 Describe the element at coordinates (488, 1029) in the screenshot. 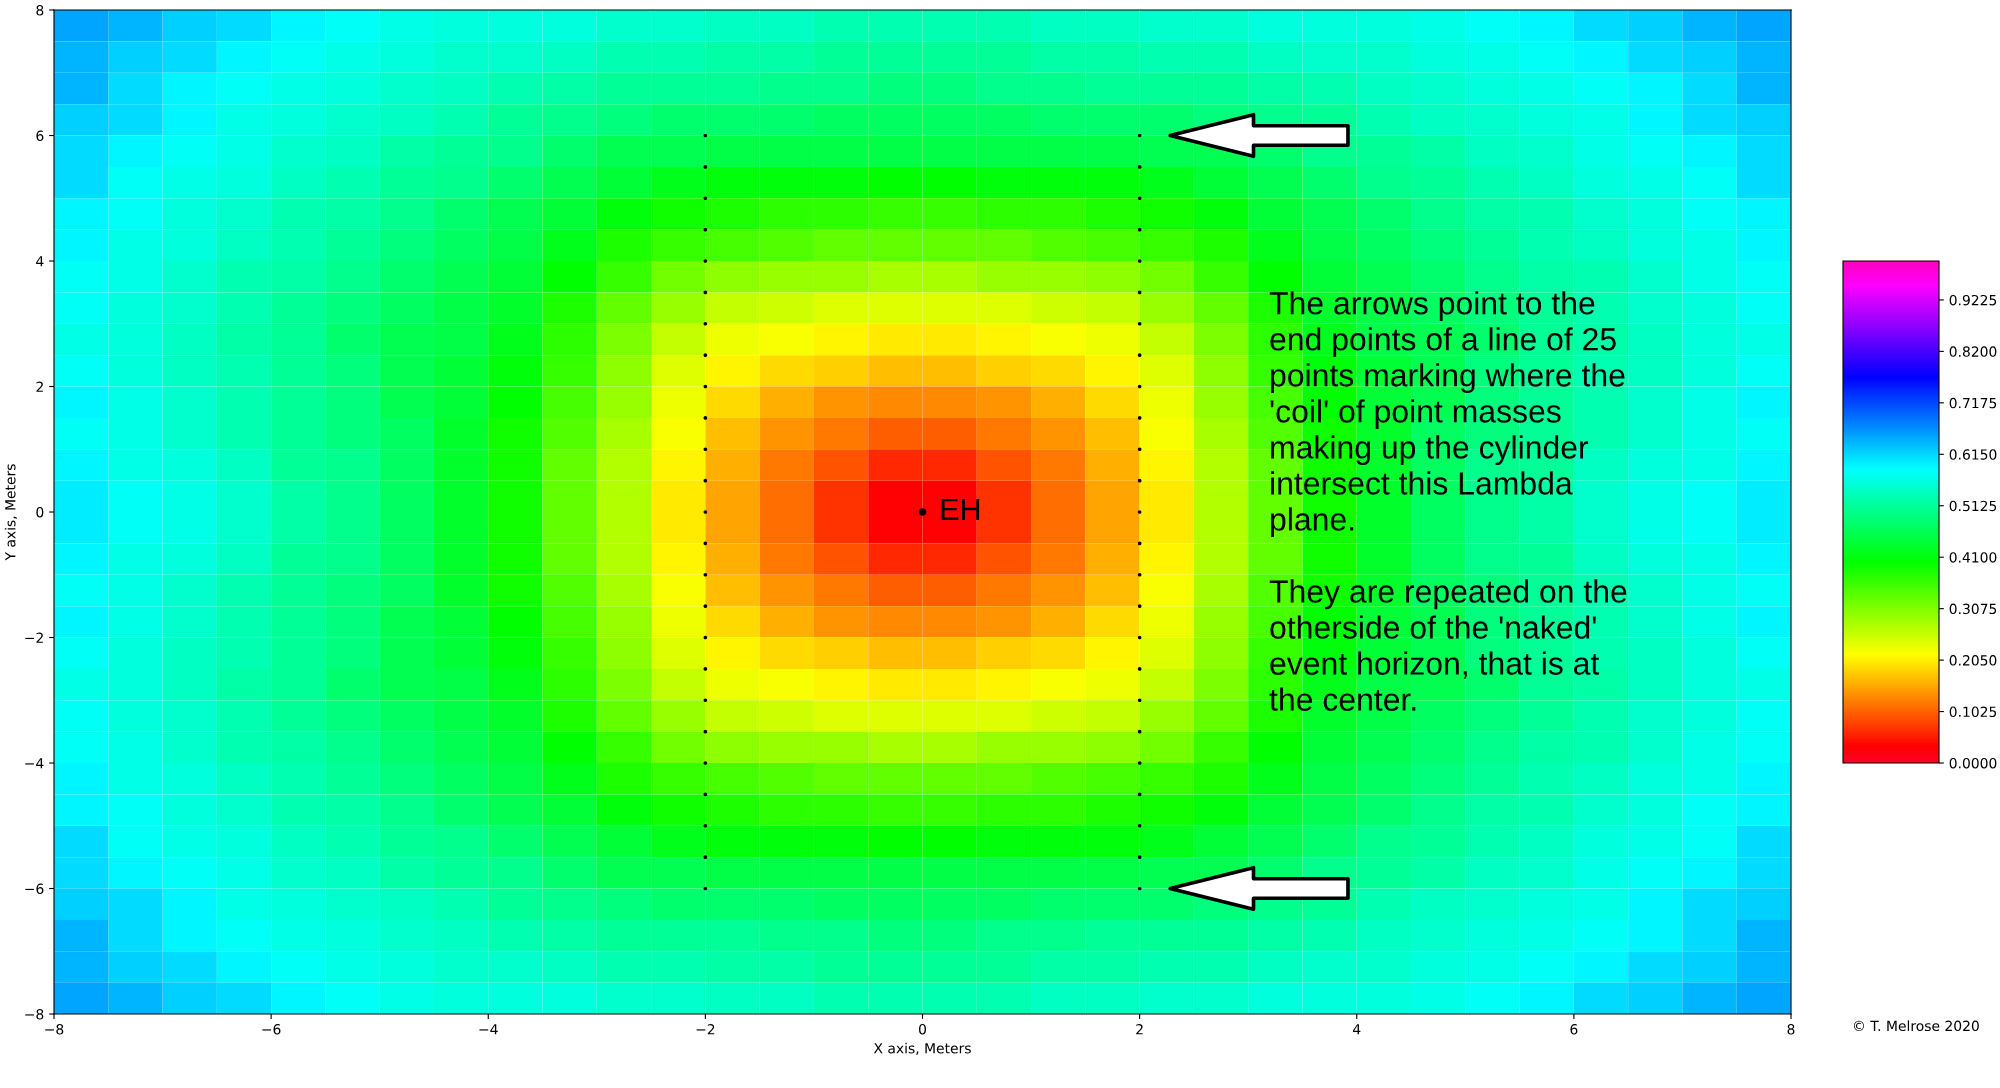

I see `x-tick-label: −4` at that location.